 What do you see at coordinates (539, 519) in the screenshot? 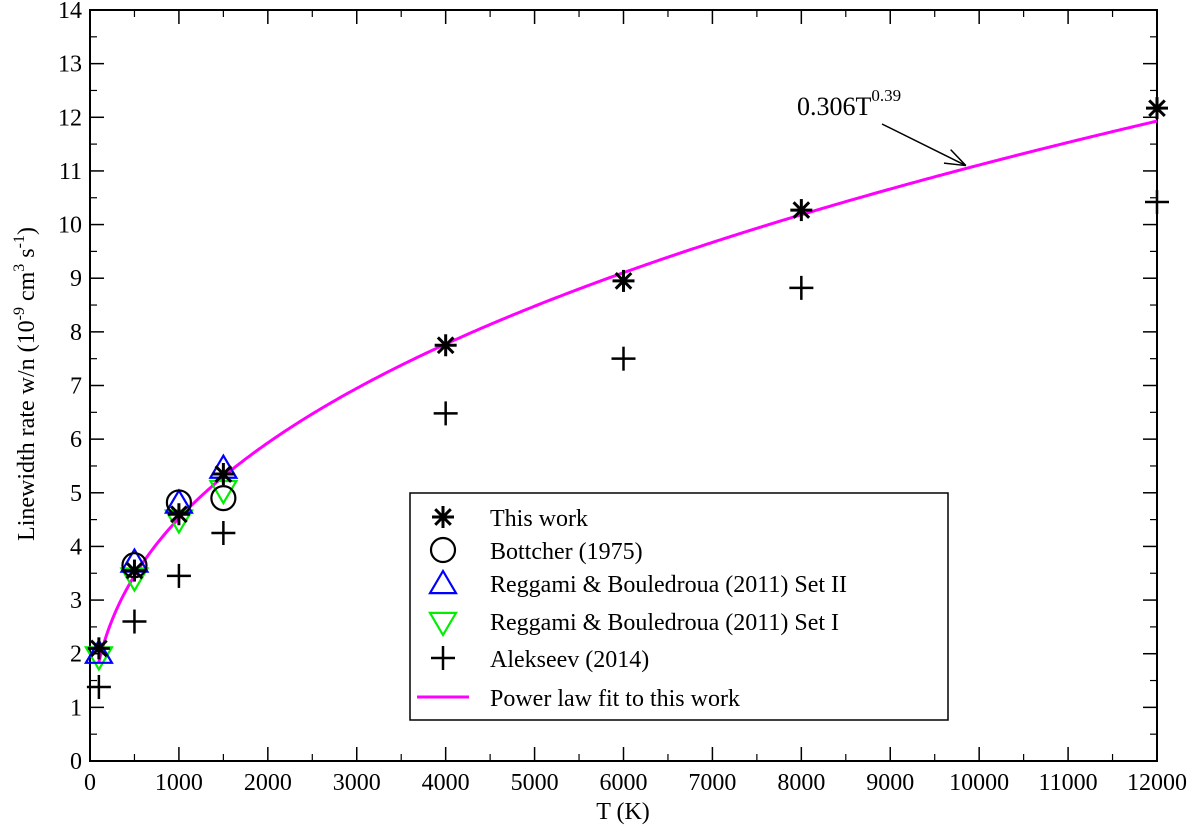
I see `legend-label-this-work: This work` at bounding box center [539, 519].